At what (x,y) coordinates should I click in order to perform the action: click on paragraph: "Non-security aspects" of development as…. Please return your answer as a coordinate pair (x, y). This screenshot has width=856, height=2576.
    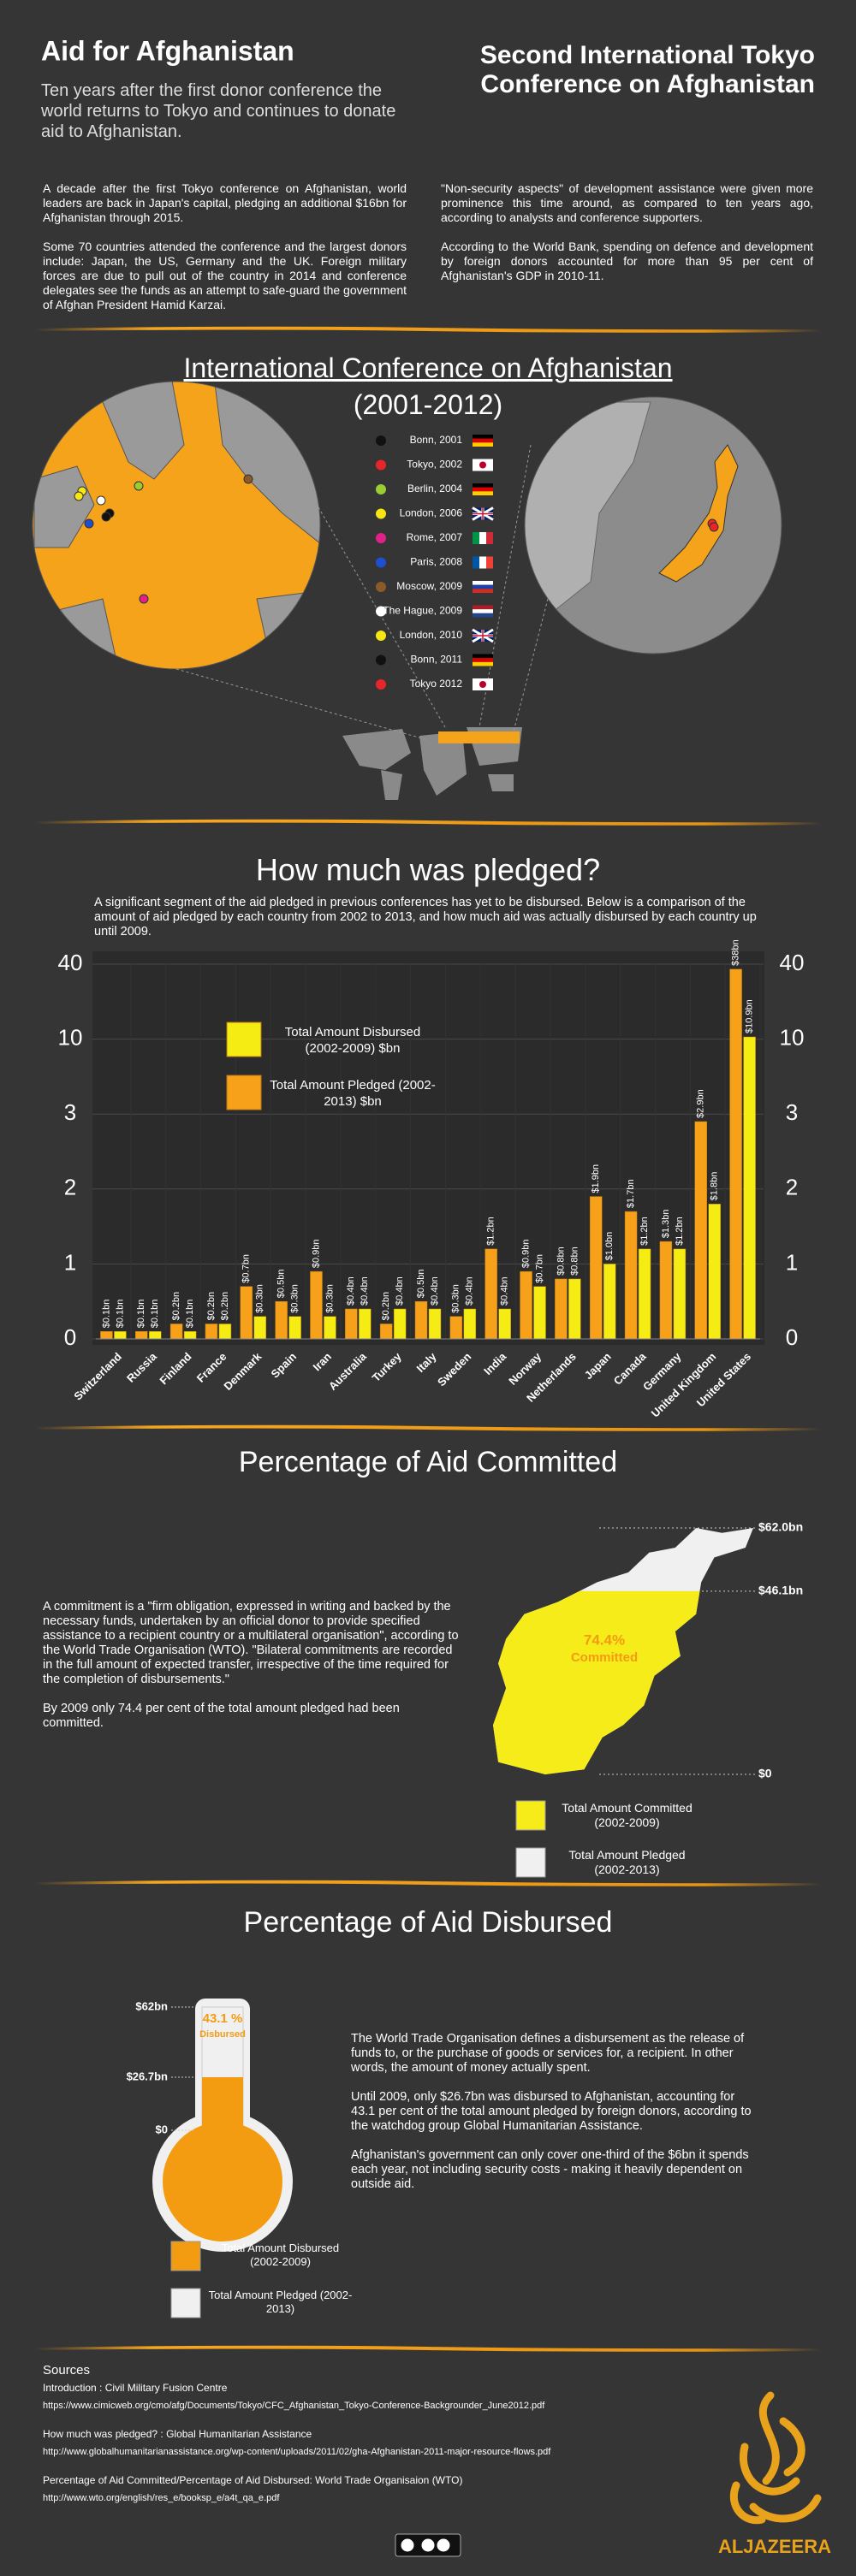
    Looking at the image, I should click on (627, 202).